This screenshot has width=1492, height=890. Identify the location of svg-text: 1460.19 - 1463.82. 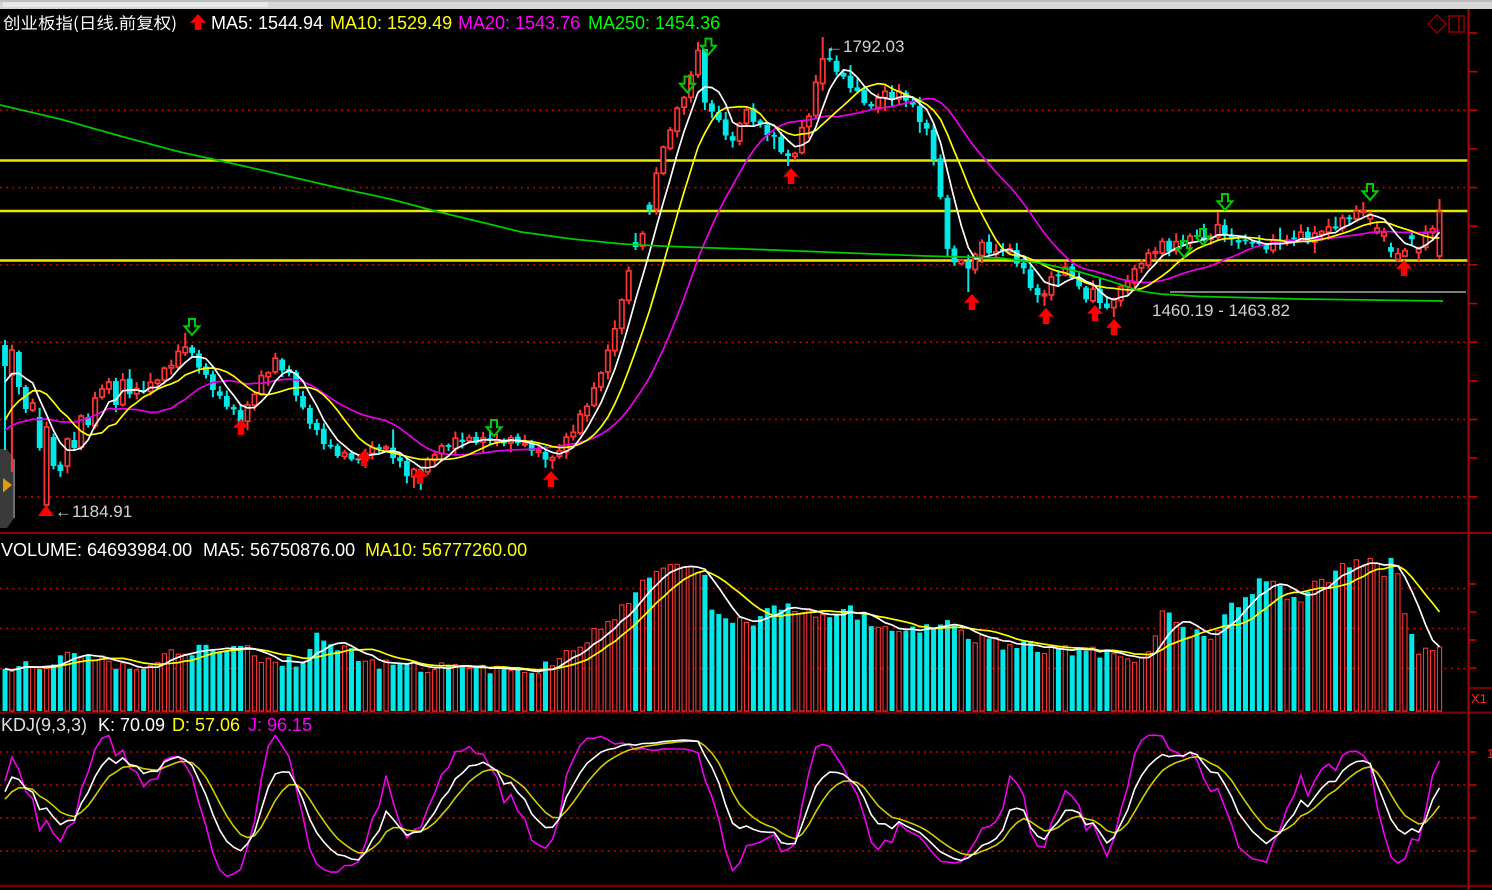
(1221, 310).